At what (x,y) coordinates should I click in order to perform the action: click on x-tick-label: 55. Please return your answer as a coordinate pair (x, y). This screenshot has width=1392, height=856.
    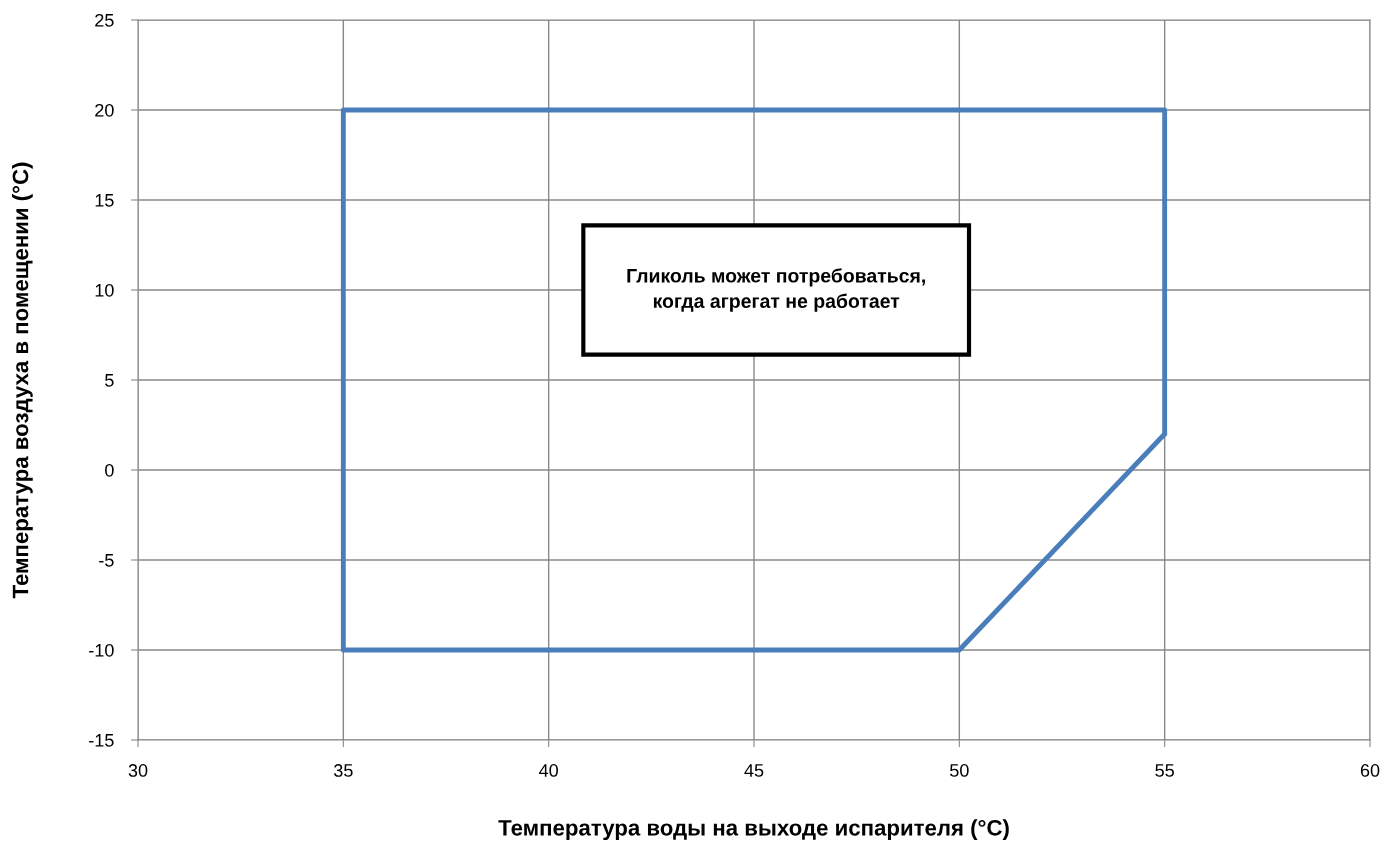
    Looking at the image, I should click on (1164, 770).